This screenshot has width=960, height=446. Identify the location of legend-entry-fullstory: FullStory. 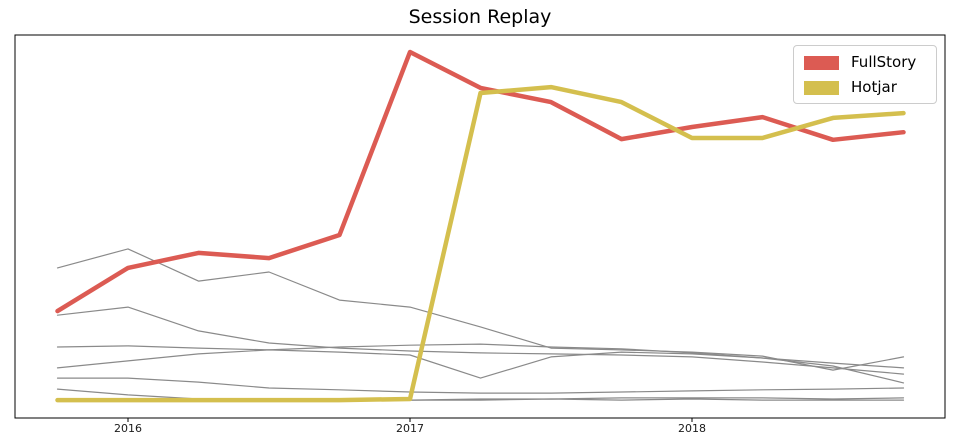
(865, 62).